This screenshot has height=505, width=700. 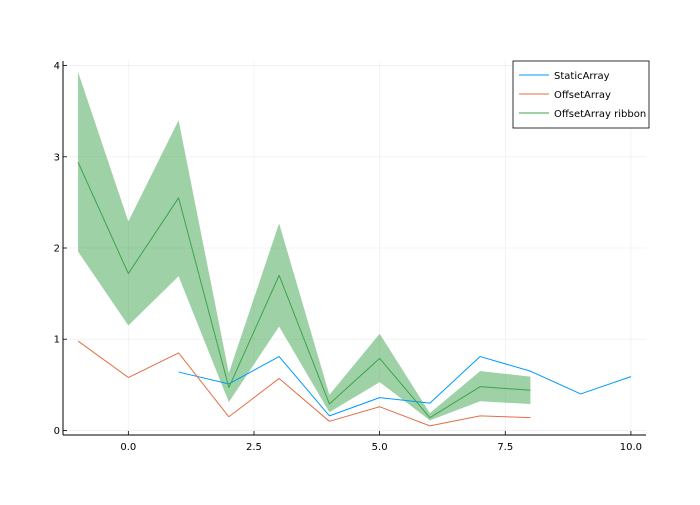 I want to click on y-tick-label: 4, so click(x=57, y=66).